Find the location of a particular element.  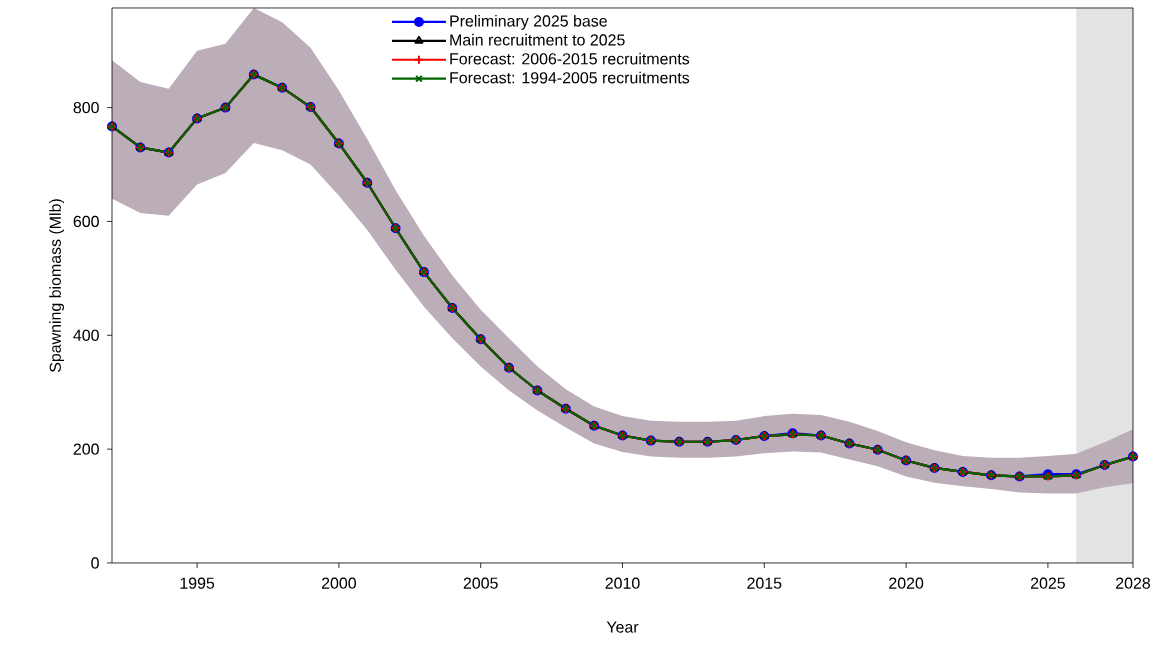

x-tick-label: 2010 is located at coordinates (622, 583).